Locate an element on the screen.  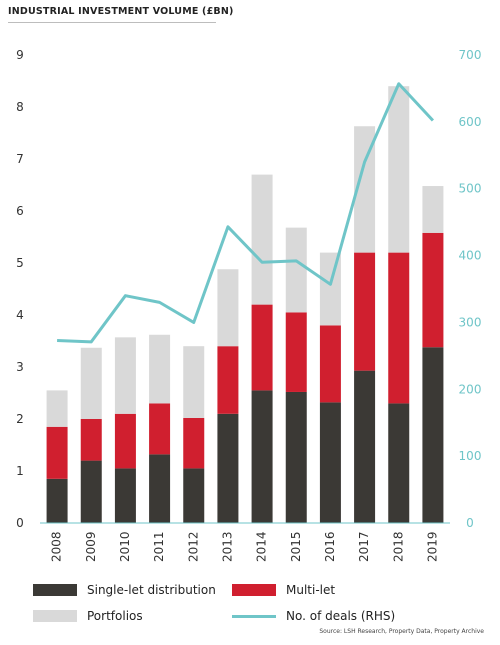
bar-multi-let-2010 is located at coordinates (125, 441).